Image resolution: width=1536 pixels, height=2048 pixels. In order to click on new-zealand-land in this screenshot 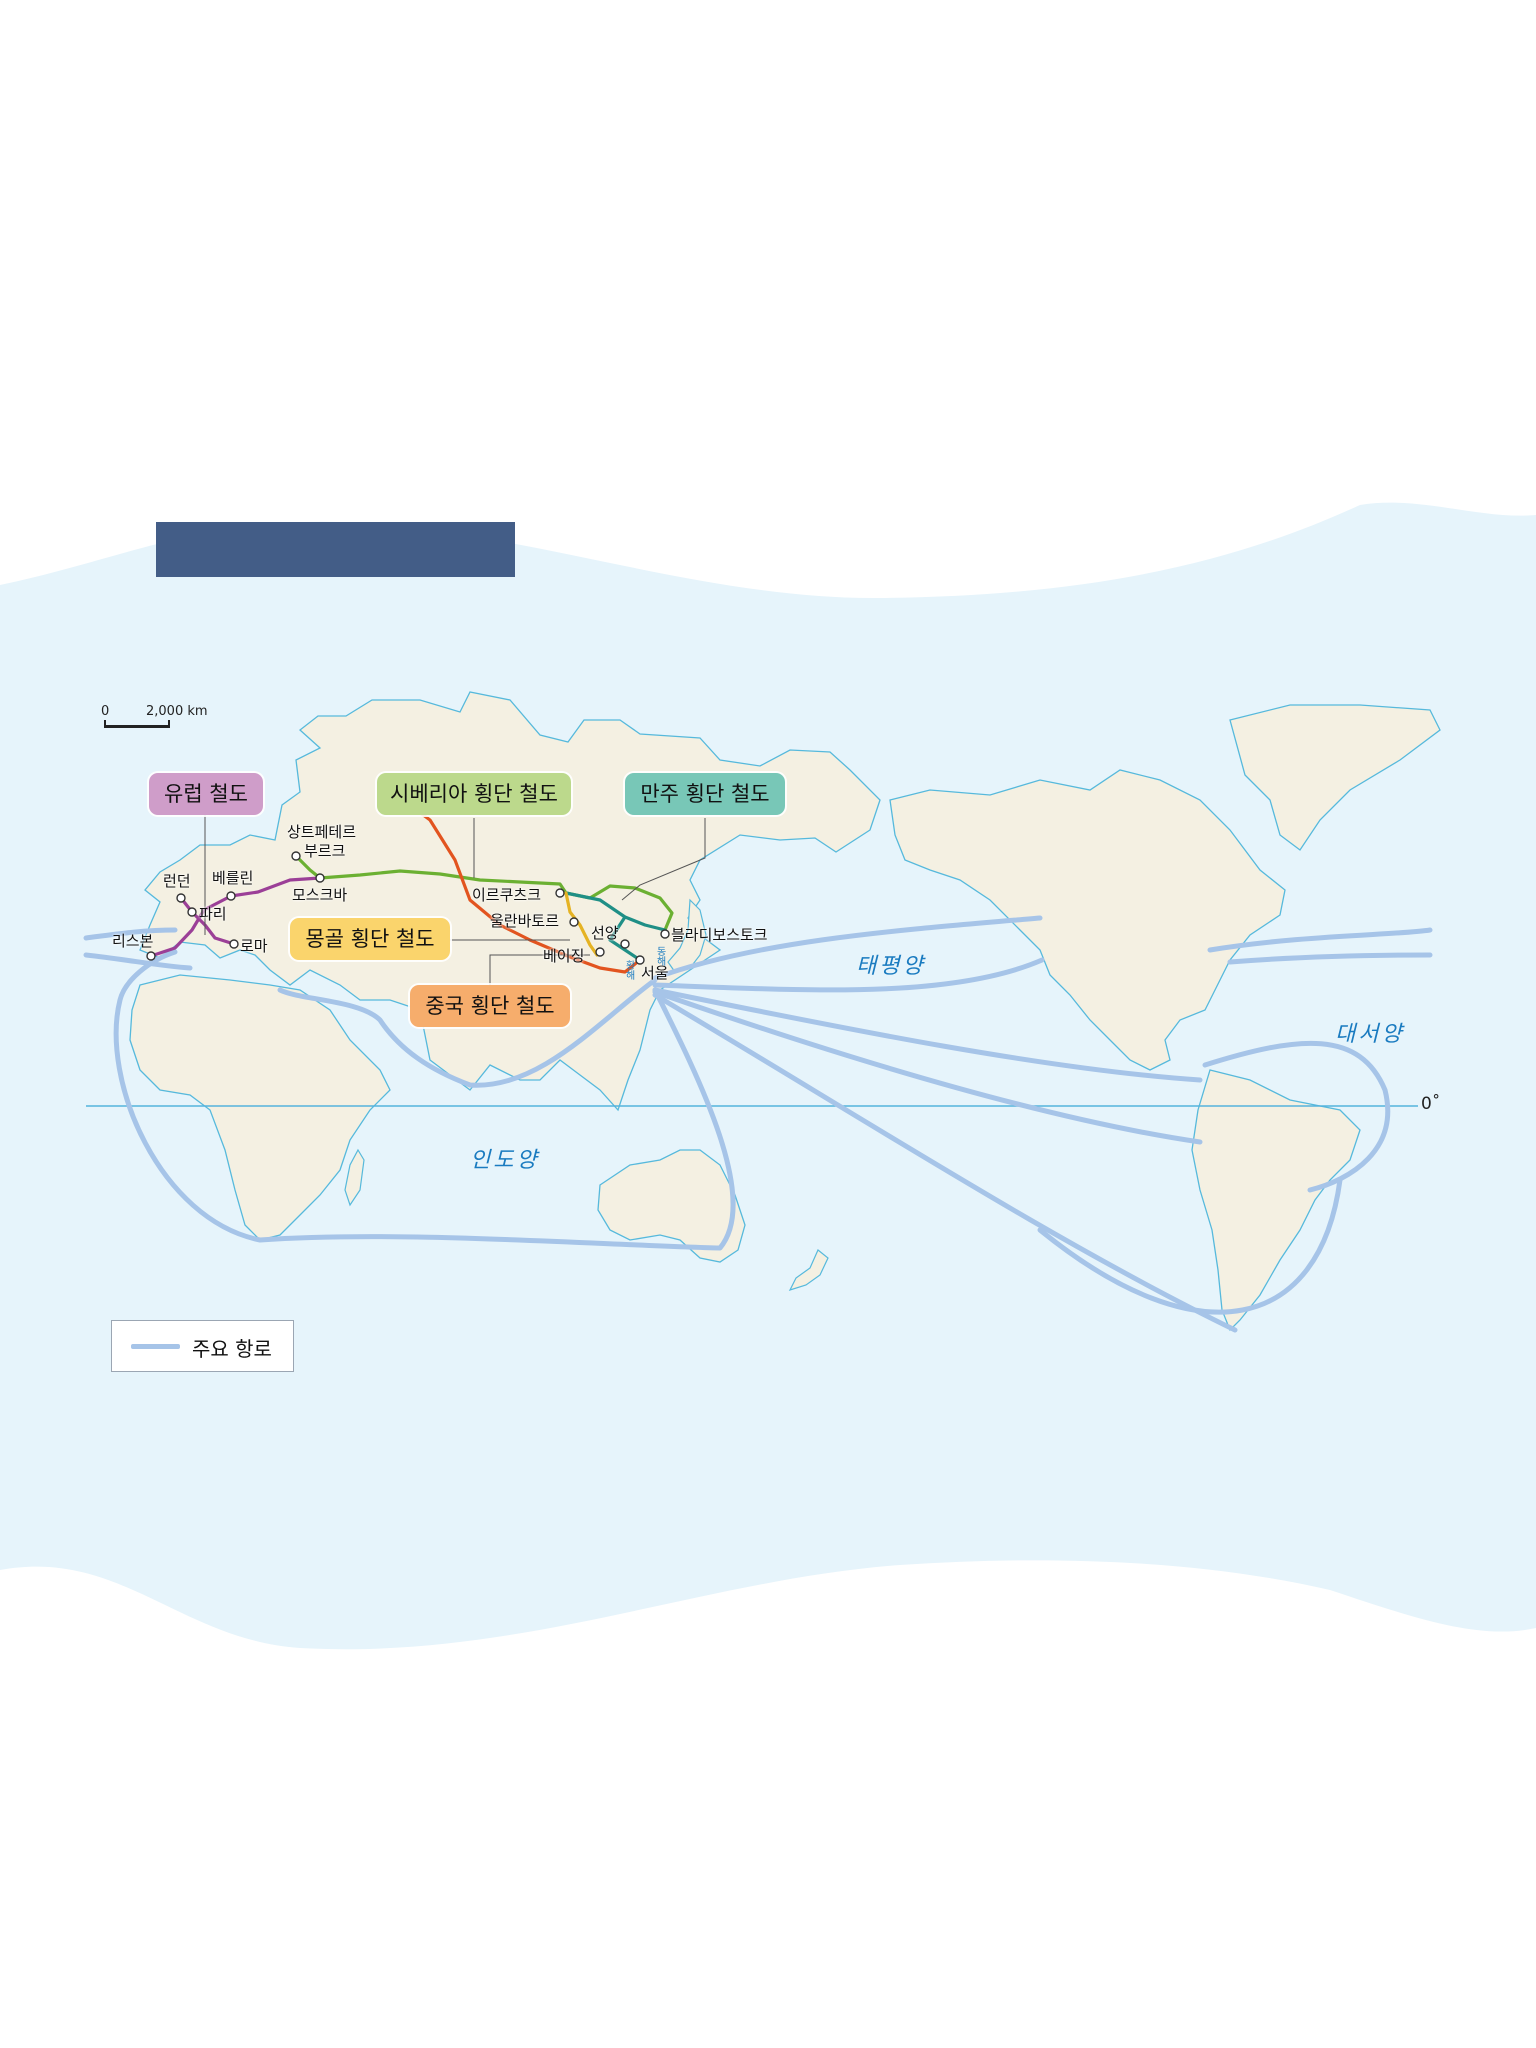, I will do `click(808, 1270)`.